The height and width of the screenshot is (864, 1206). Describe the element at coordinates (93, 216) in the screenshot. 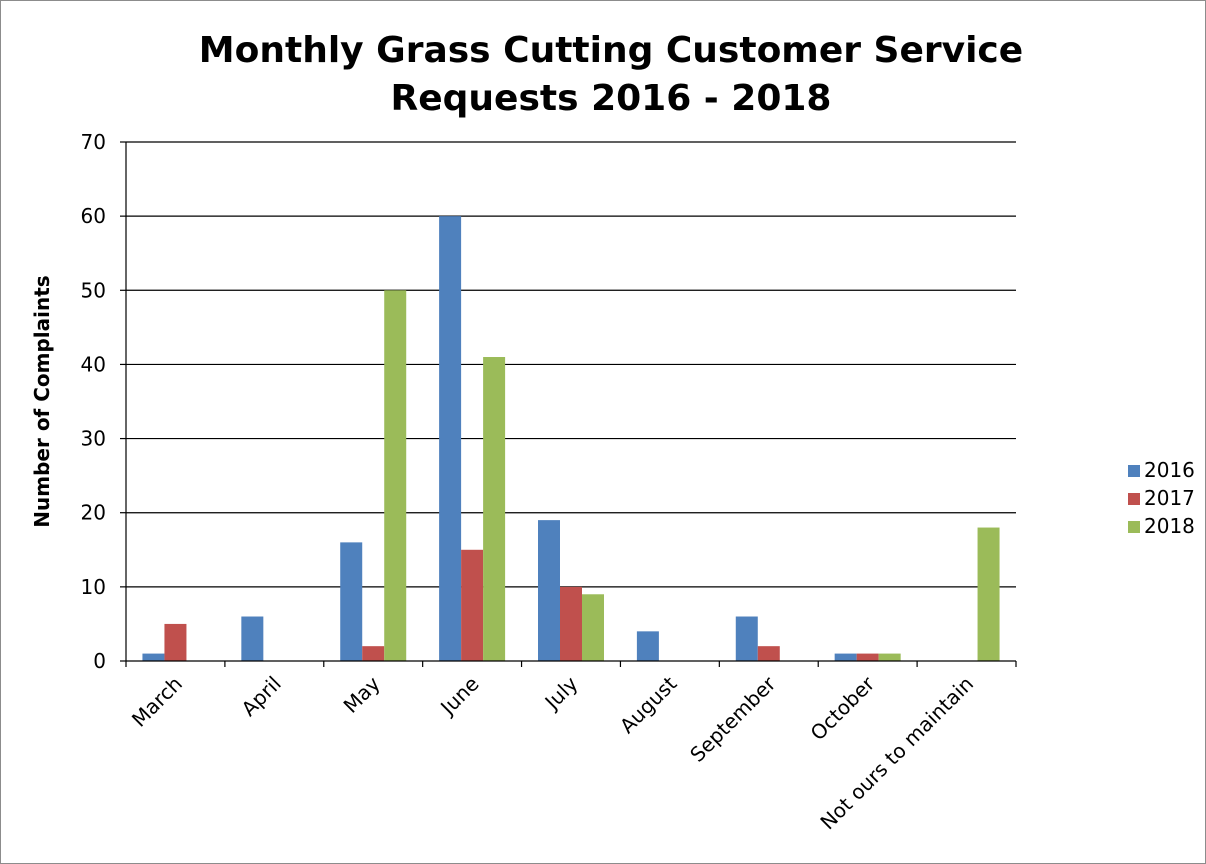

I see `y-tick-label: 60` at that location.